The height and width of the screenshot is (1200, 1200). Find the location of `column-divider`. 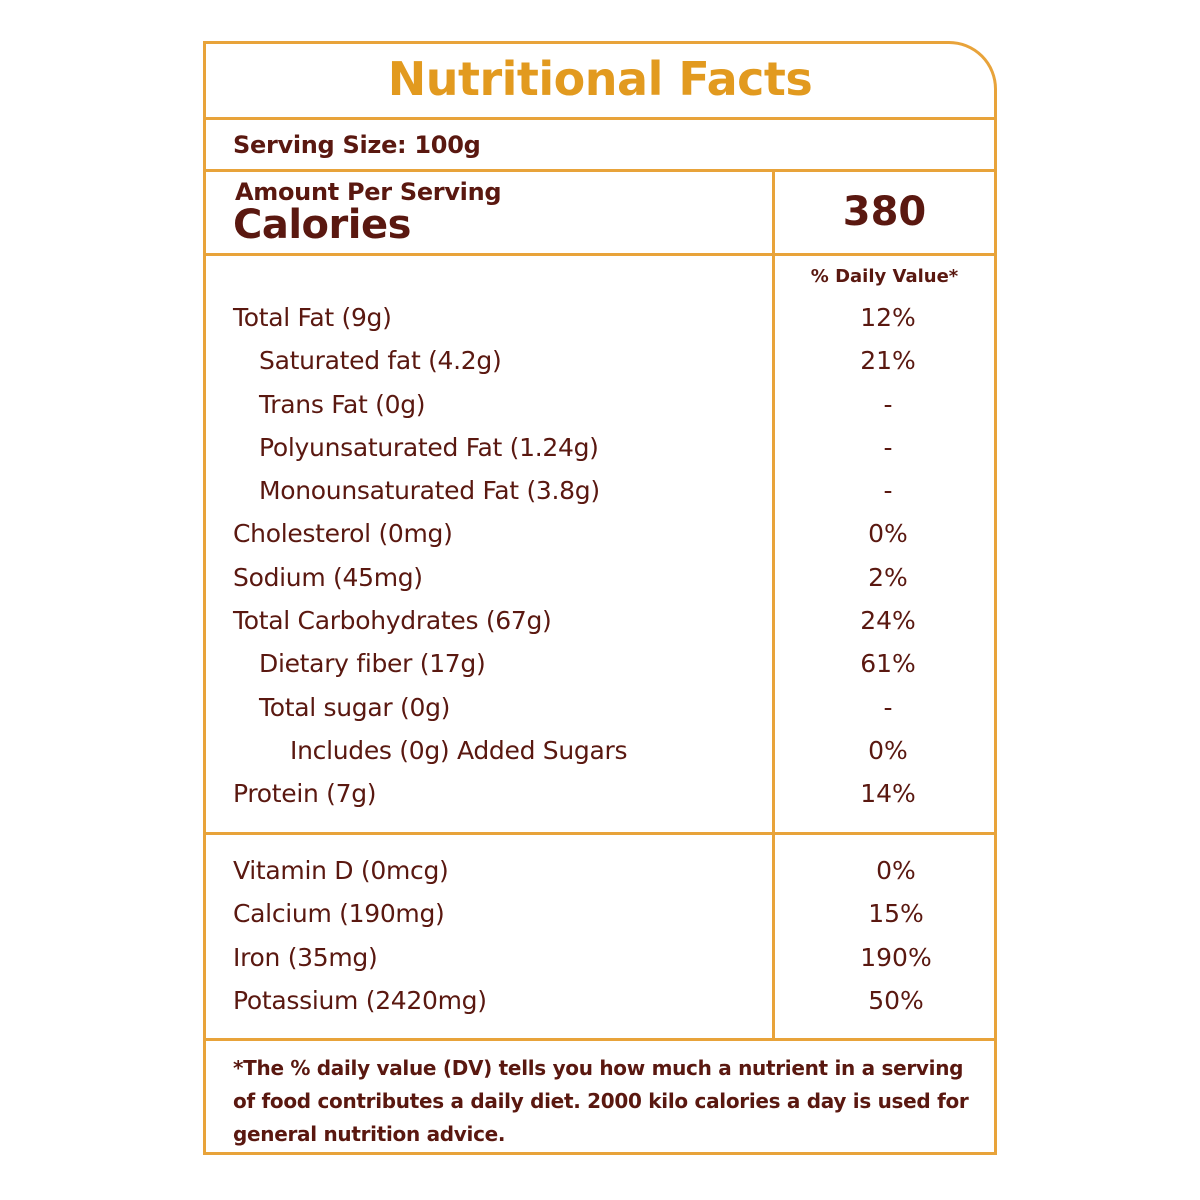

column-divider is located at coordinates (773, 604).